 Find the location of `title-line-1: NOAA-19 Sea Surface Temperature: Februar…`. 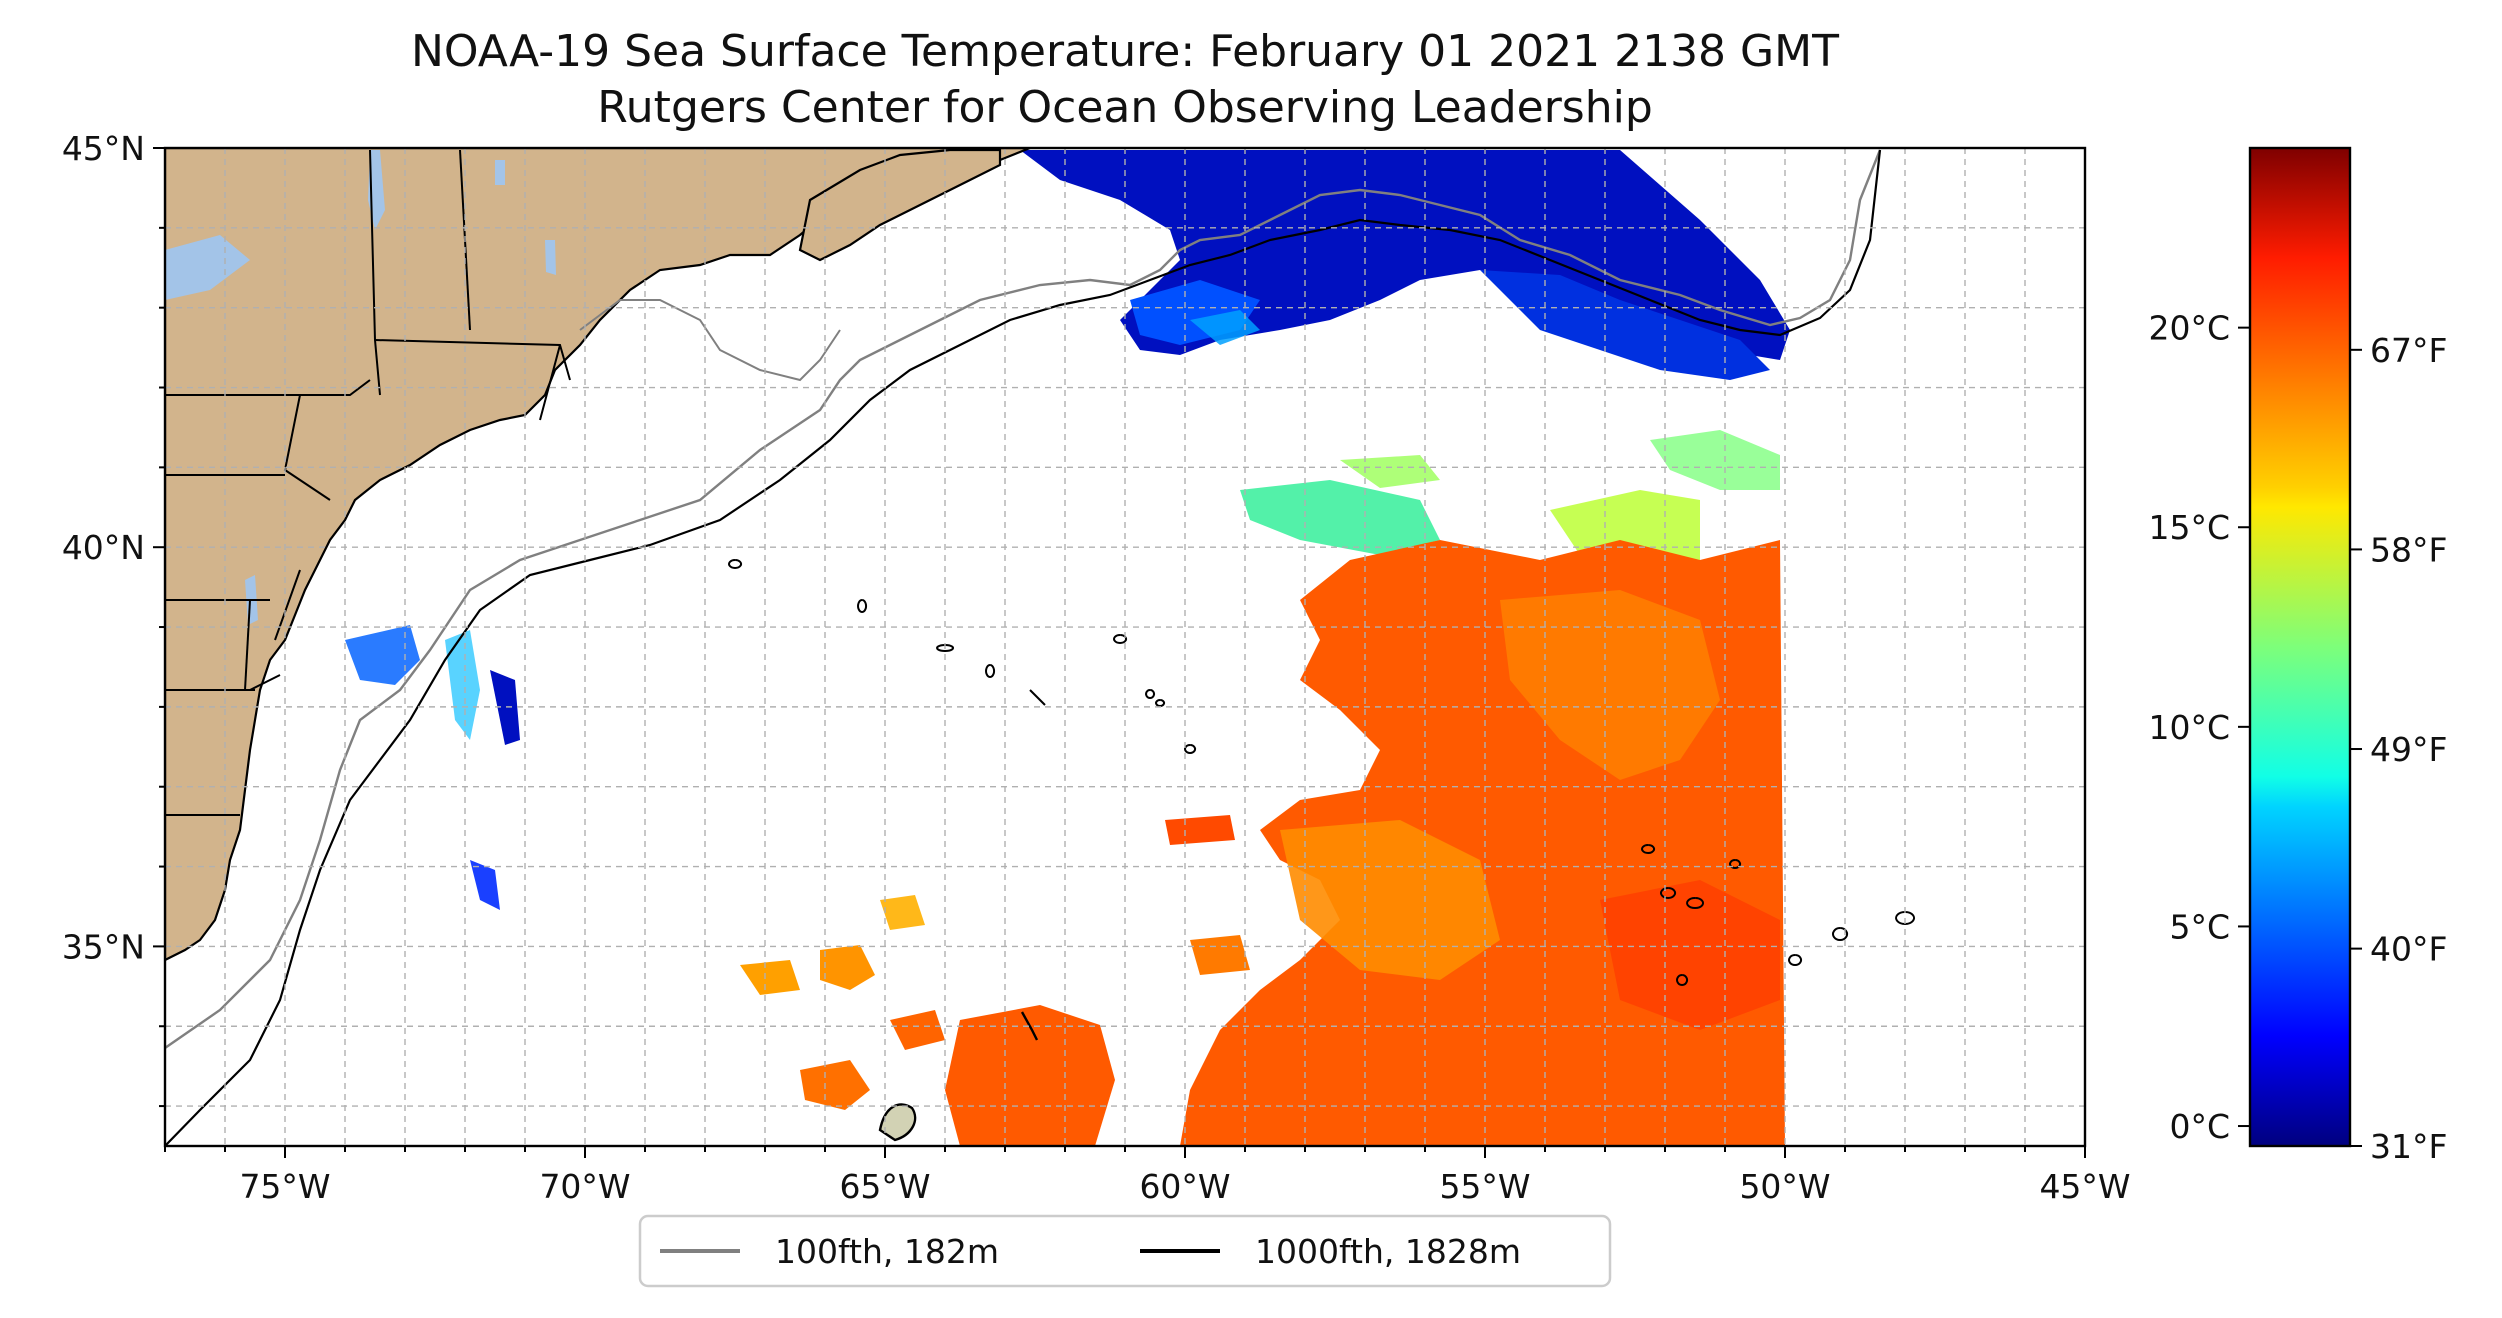

title-line-1: NOAA-19 Sea Surface Temperature: Februar… is located at coordinates (1125, 51).